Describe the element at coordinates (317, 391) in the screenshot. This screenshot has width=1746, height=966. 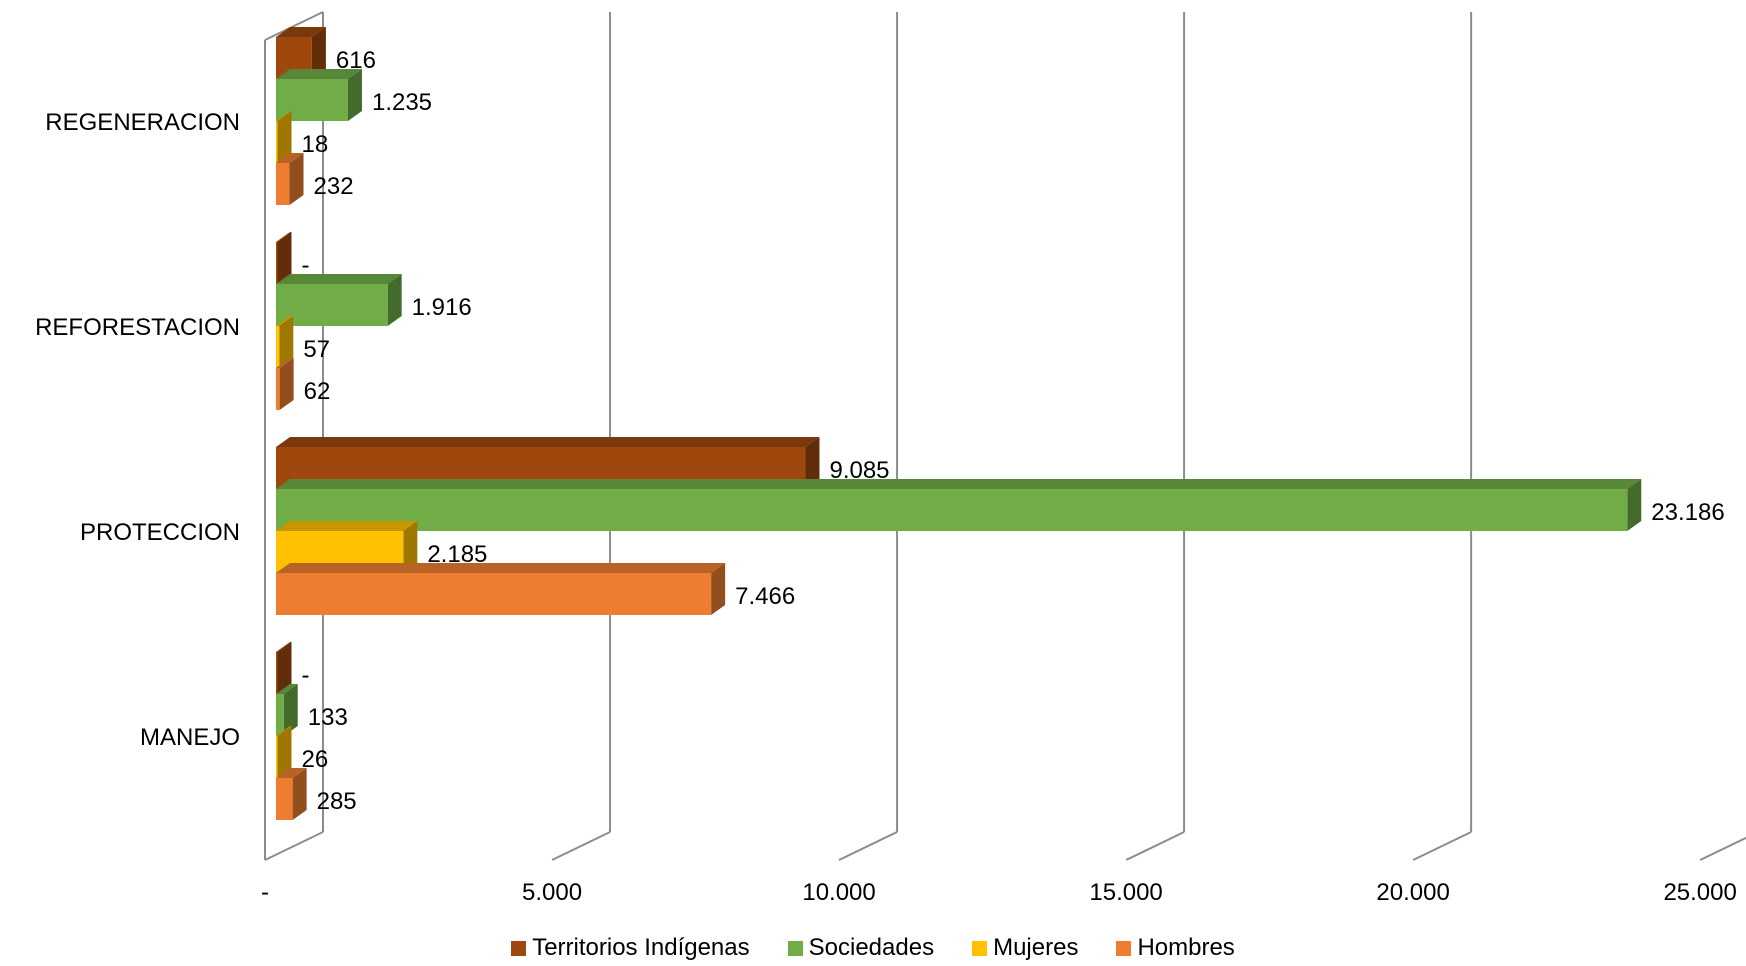
I see `data-label: 62` at that location.